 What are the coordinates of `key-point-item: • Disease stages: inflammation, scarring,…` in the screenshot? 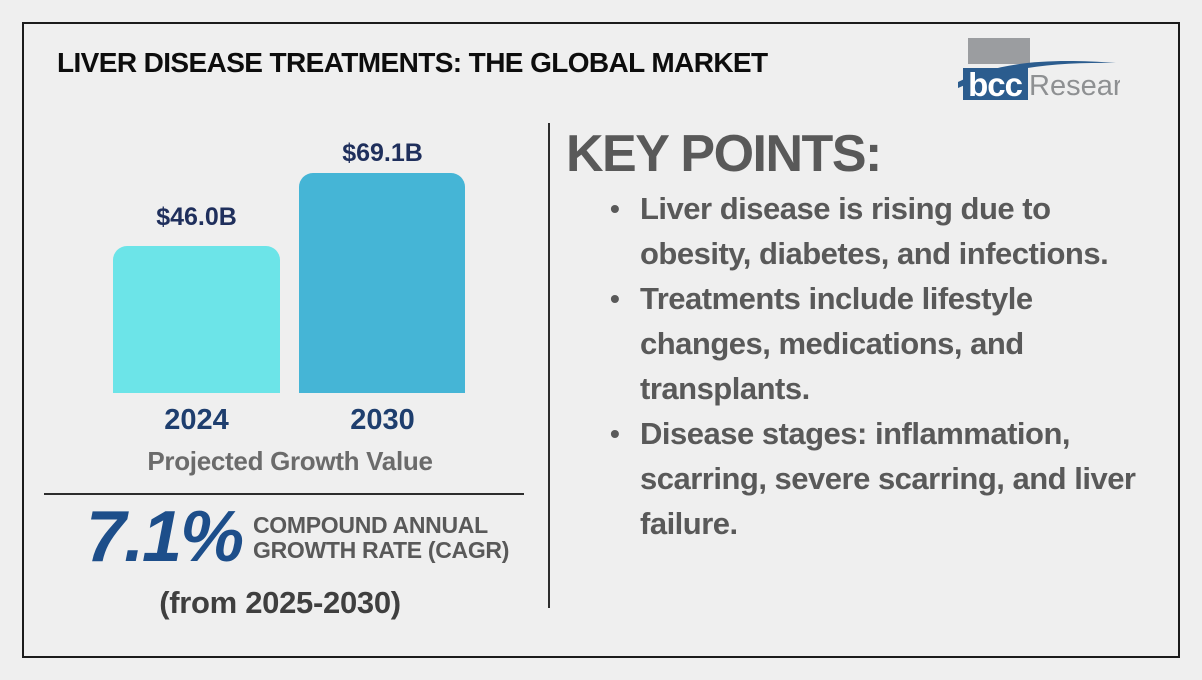 It's located at (879, 478).